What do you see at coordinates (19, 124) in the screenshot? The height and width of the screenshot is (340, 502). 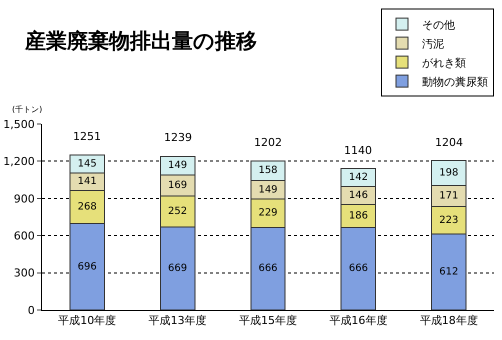 I see `y-tick-label: 1,500` at bounding box center [19, 124].